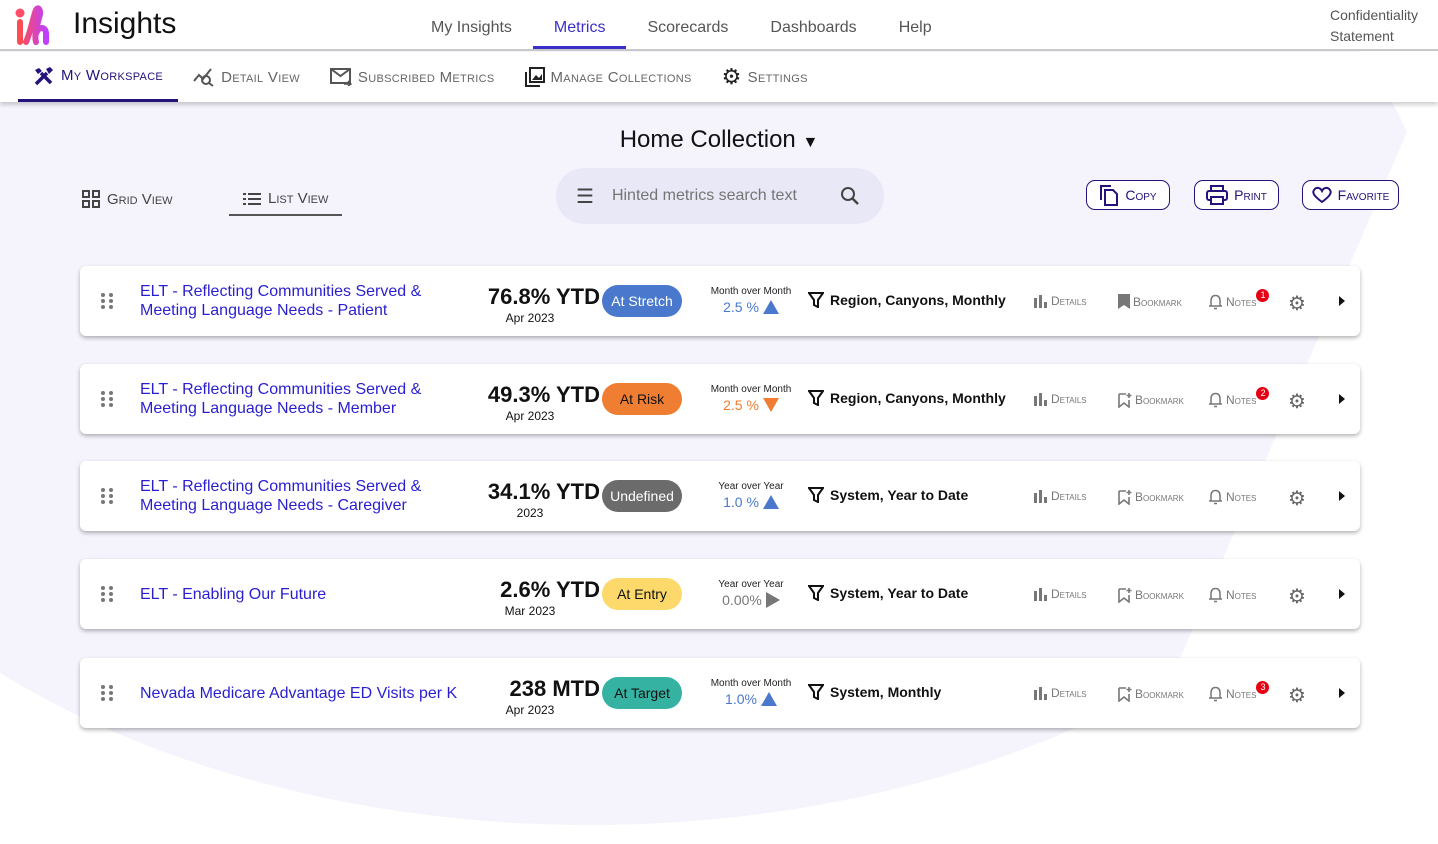  Describe the element at coordinates (252, 198) in the screenshot. I see `list-icon` at that location.